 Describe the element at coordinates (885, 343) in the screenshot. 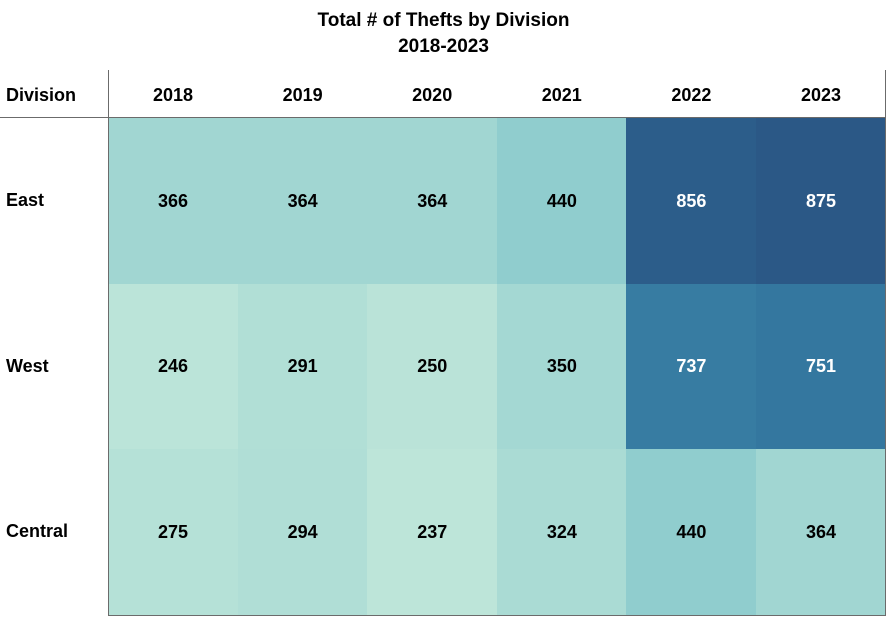

I see `right-border` at that location.